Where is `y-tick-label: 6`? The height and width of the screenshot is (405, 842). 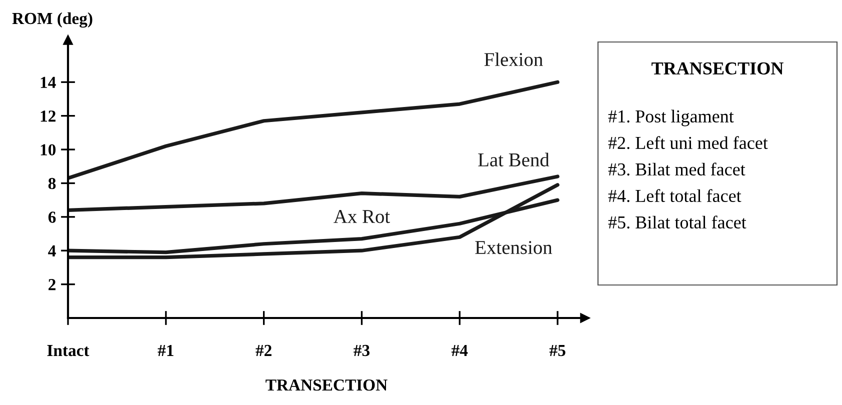 y-tick-label: 6 is located at coordinates (52, 217).